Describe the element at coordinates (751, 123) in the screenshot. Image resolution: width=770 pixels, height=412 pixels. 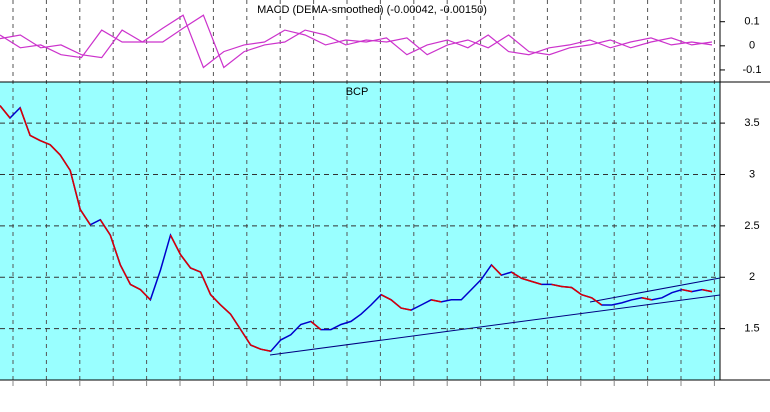
I see `y-tick-label: 3.5` at that location.